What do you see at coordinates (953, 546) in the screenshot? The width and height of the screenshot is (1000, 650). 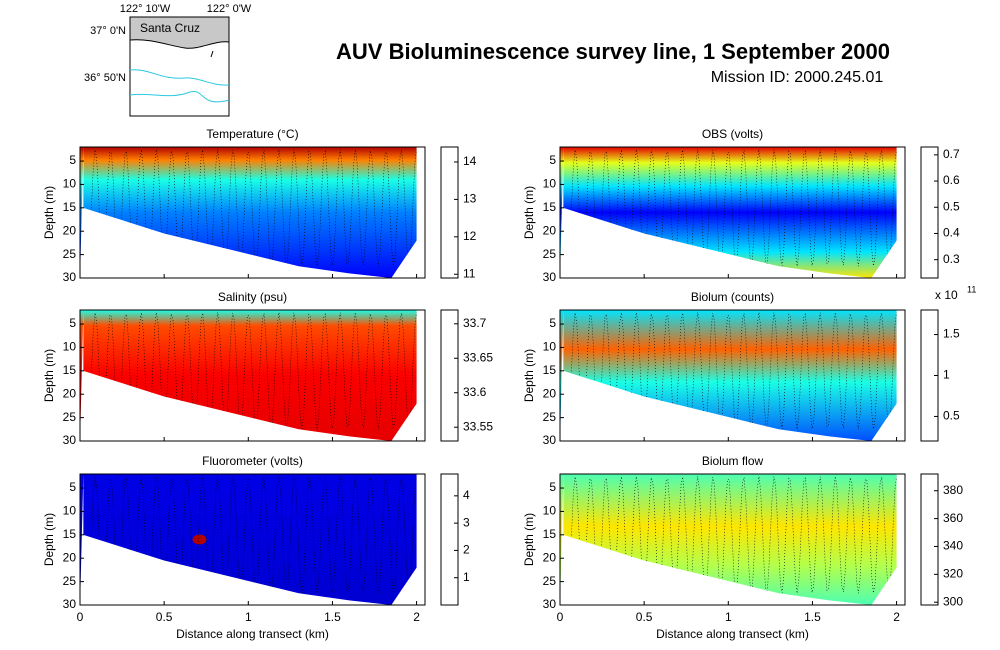 I see `colorbar-tick-label: 340` at bounding box center [953, 546].